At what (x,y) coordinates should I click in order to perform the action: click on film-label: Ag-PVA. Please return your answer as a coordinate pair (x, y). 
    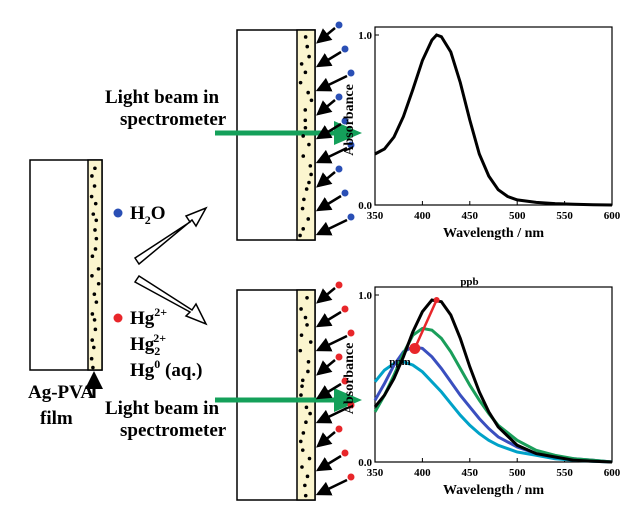
    Looking at the image, I should click on (61, 392).